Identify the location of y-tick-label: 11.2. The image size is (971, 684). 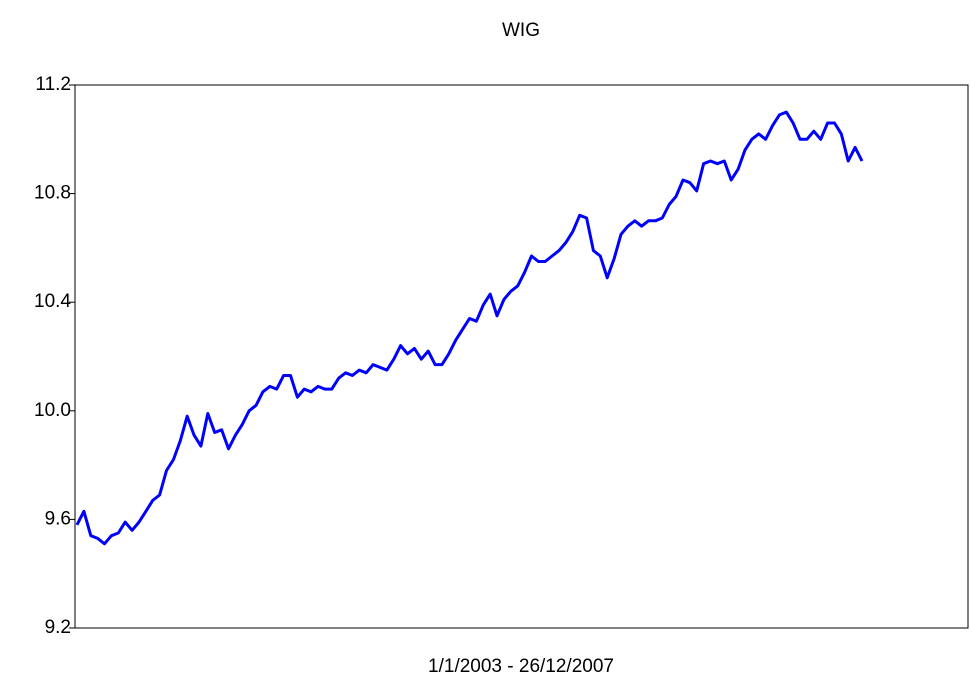
(53, 84).